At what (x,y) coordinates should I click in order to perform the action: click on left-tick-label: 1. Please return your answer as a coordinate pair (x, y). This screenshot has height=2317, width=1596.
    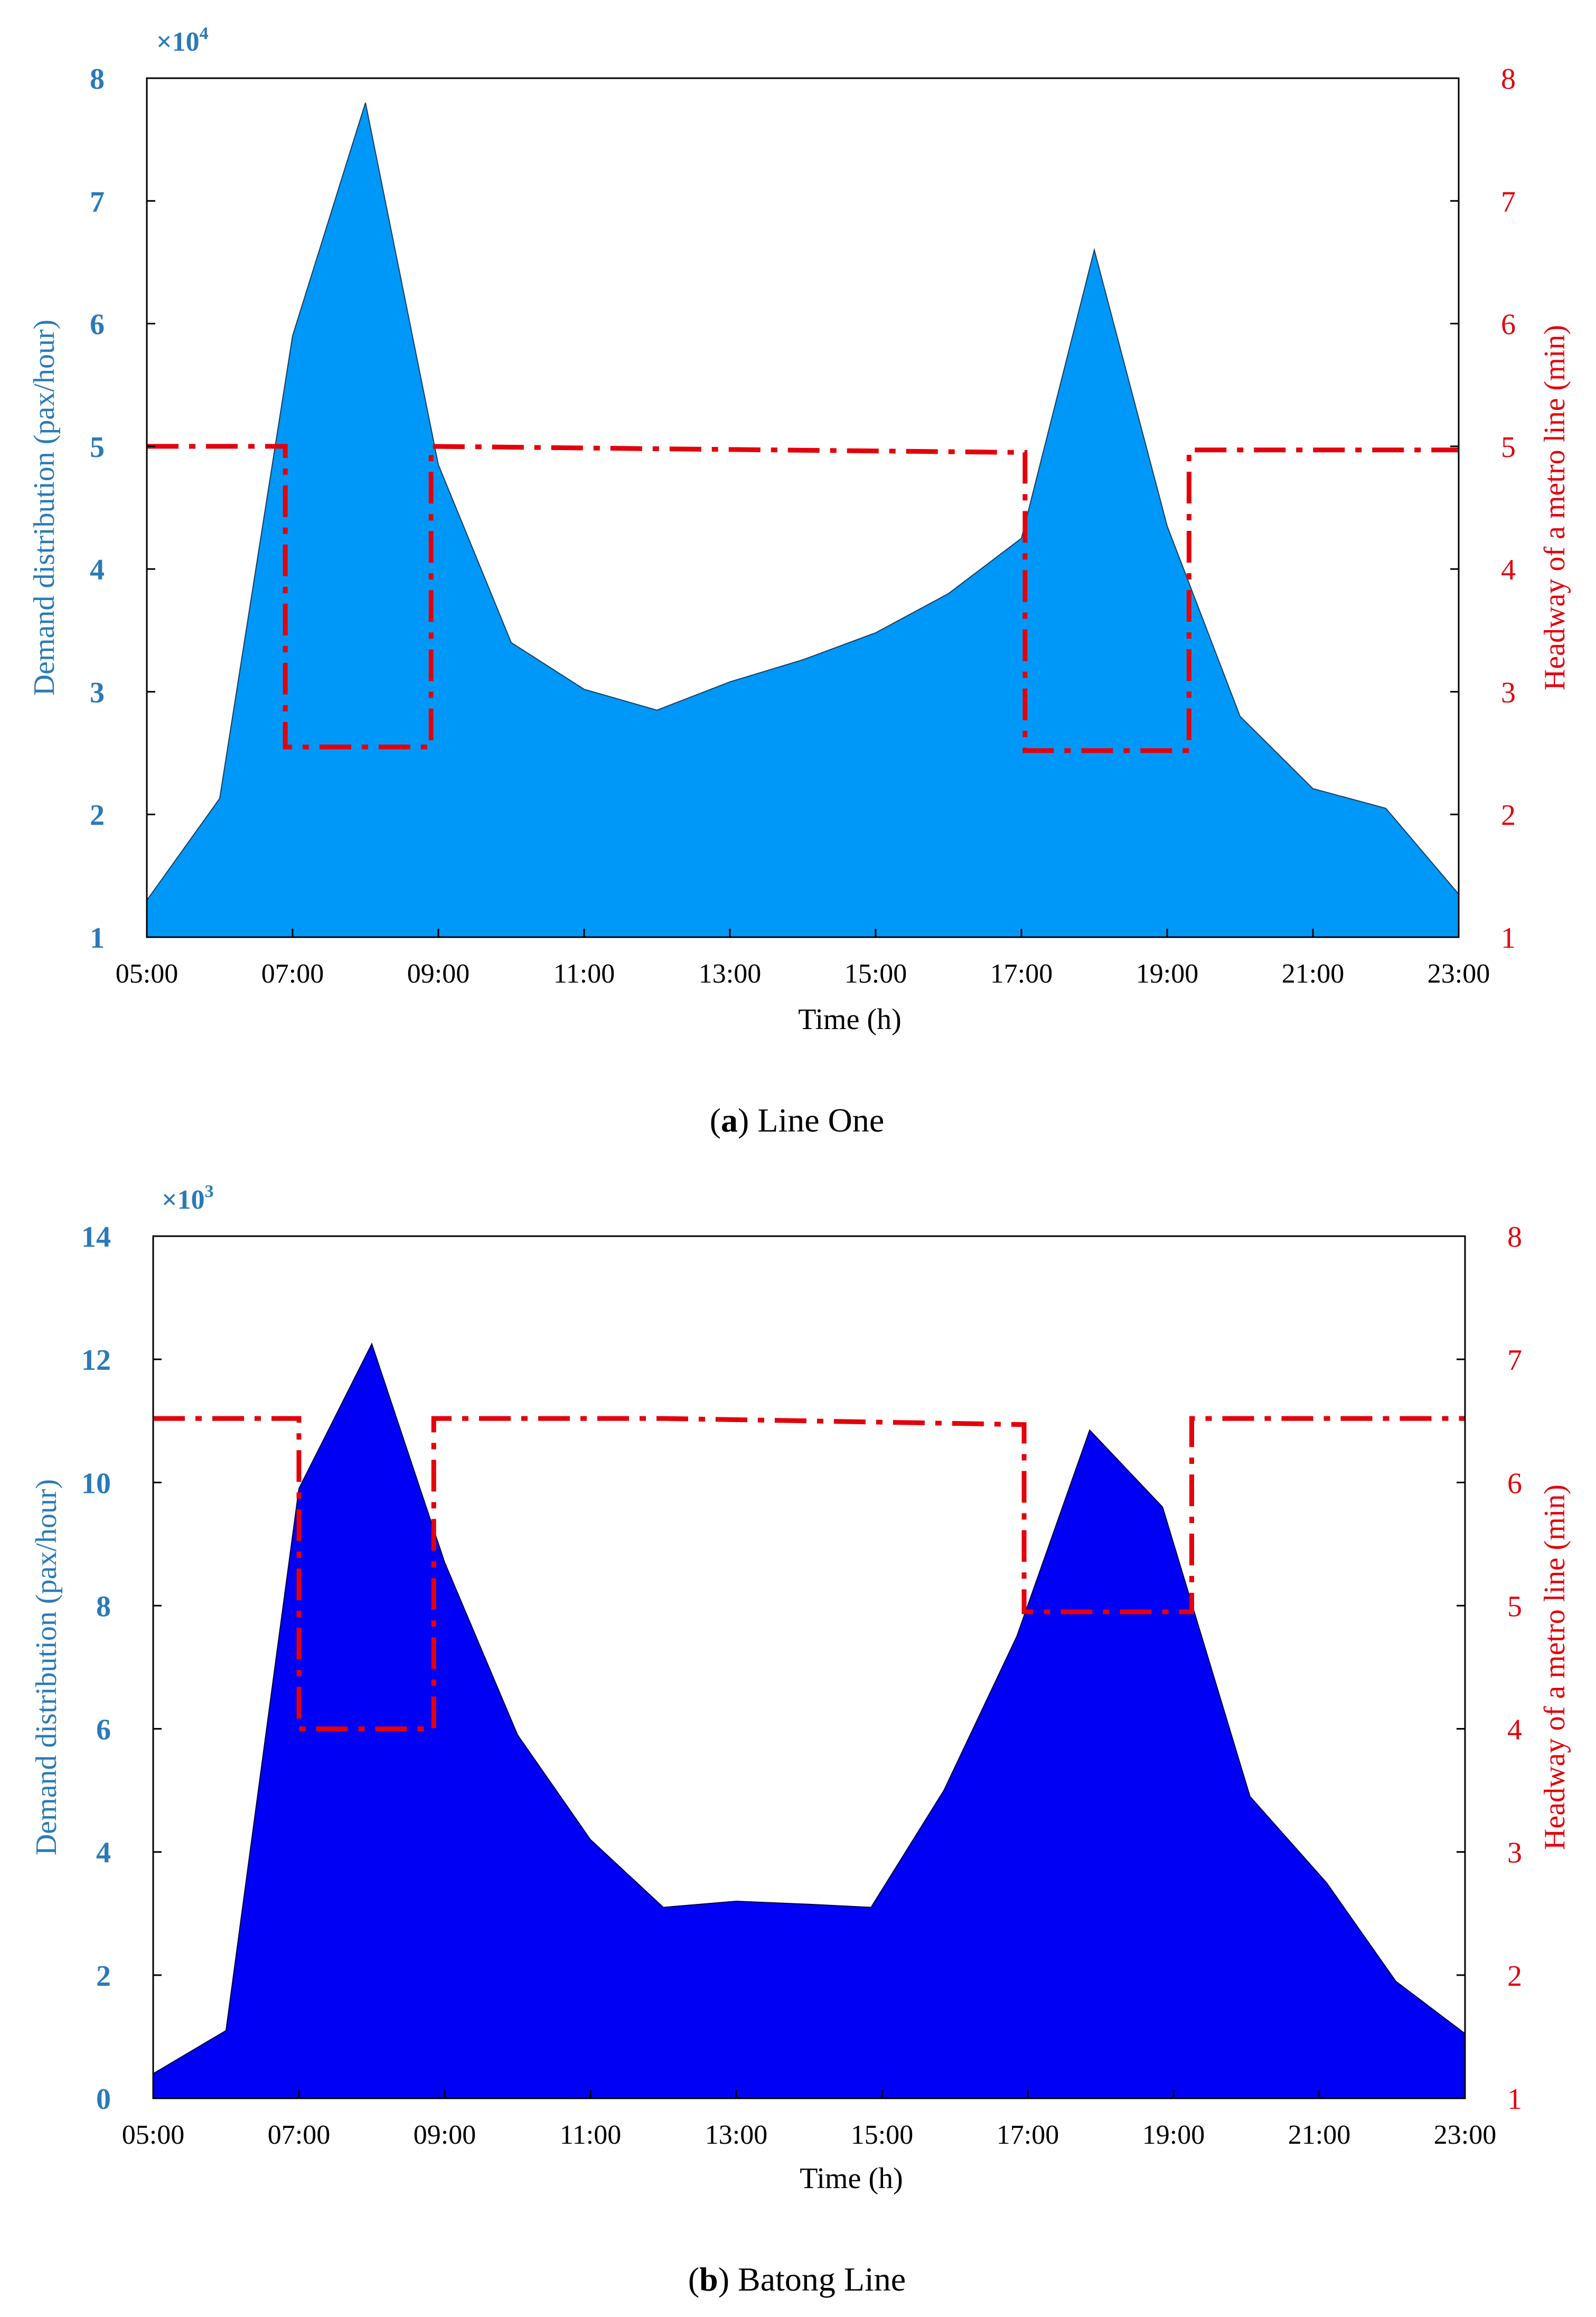
    Looking at the image, I should click on (97, 938).